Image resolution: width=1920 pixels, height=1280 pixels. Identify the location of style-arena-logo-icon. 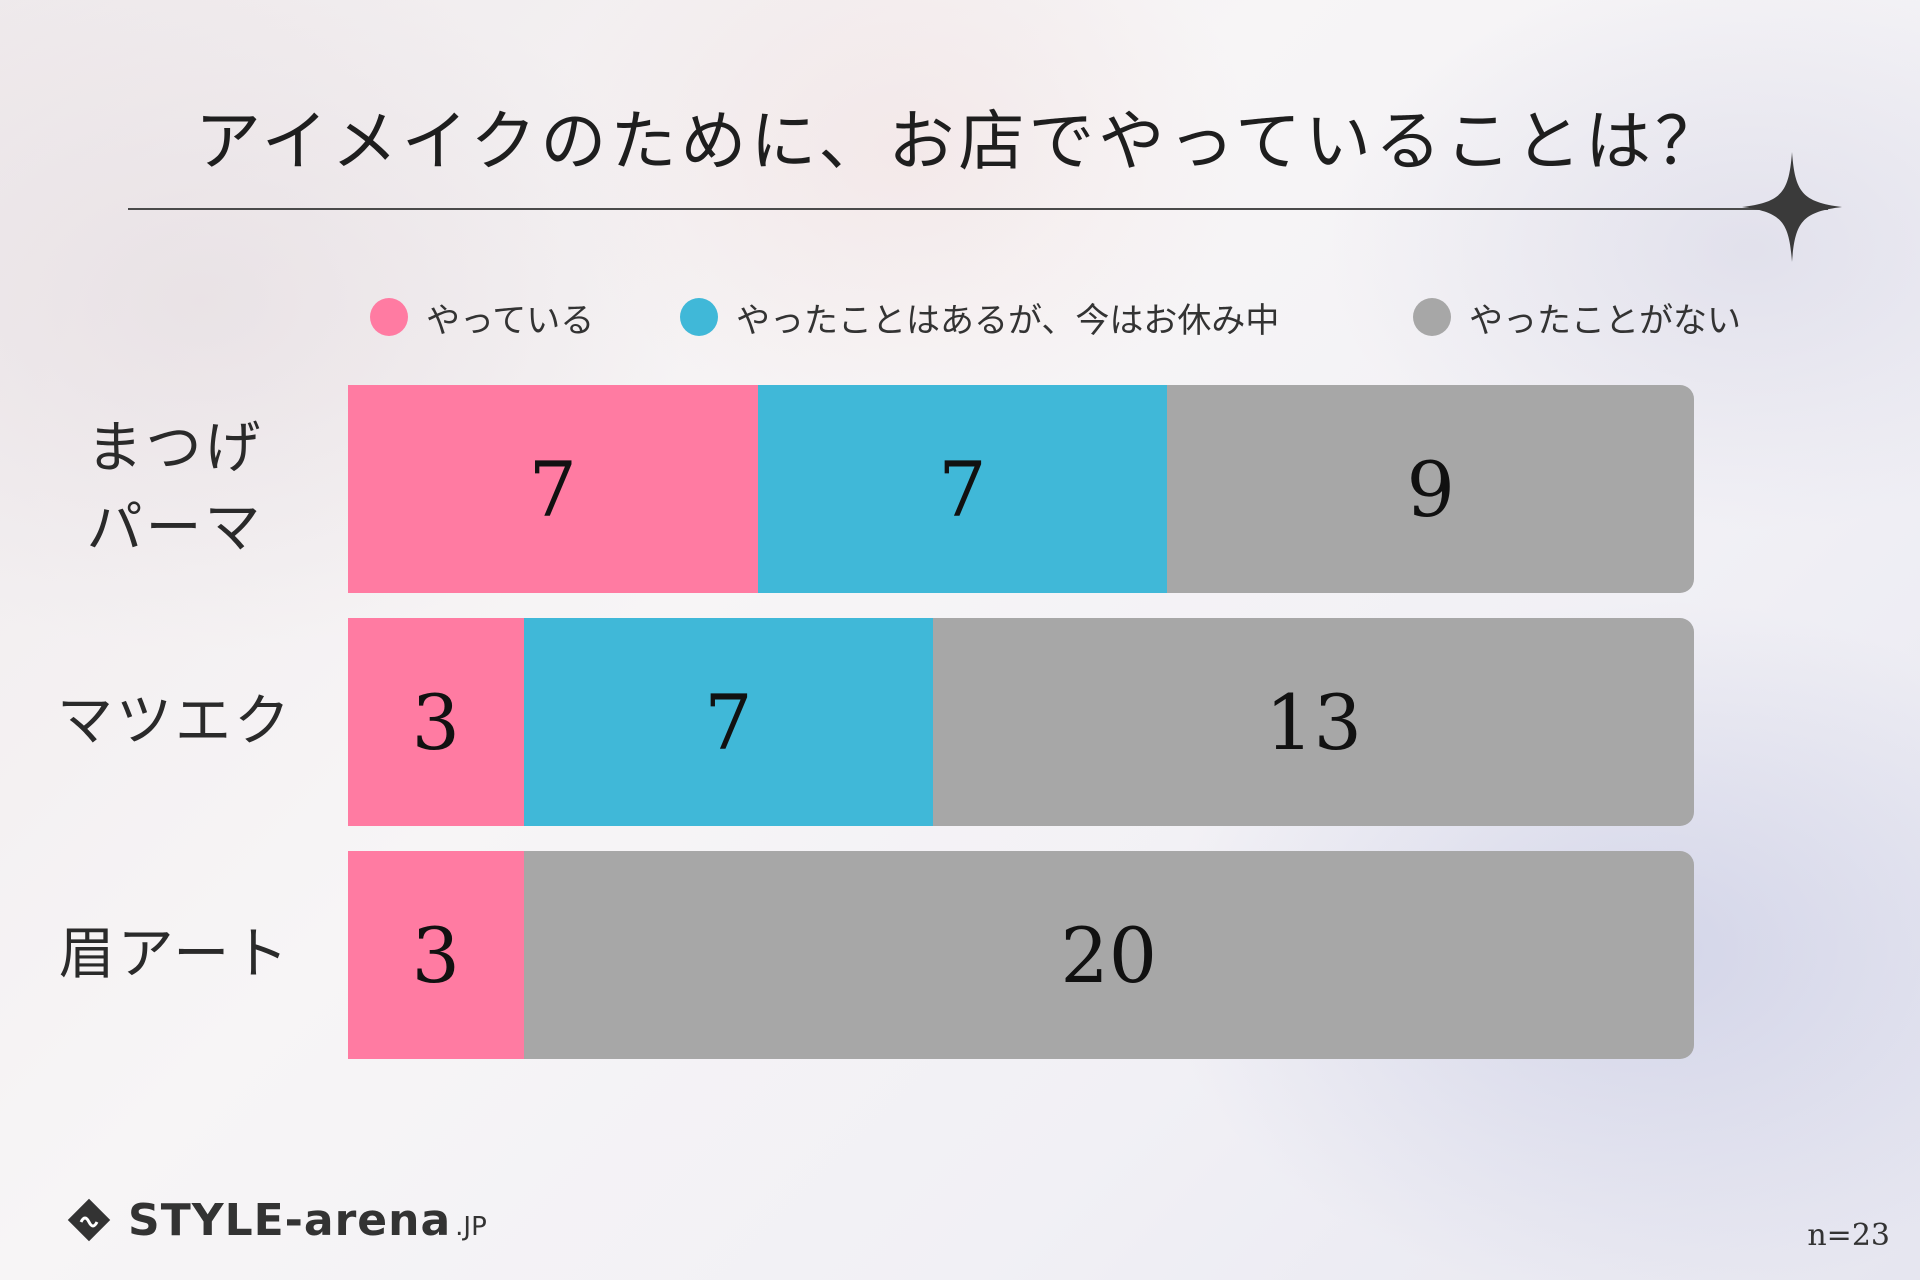
(89, 1220).